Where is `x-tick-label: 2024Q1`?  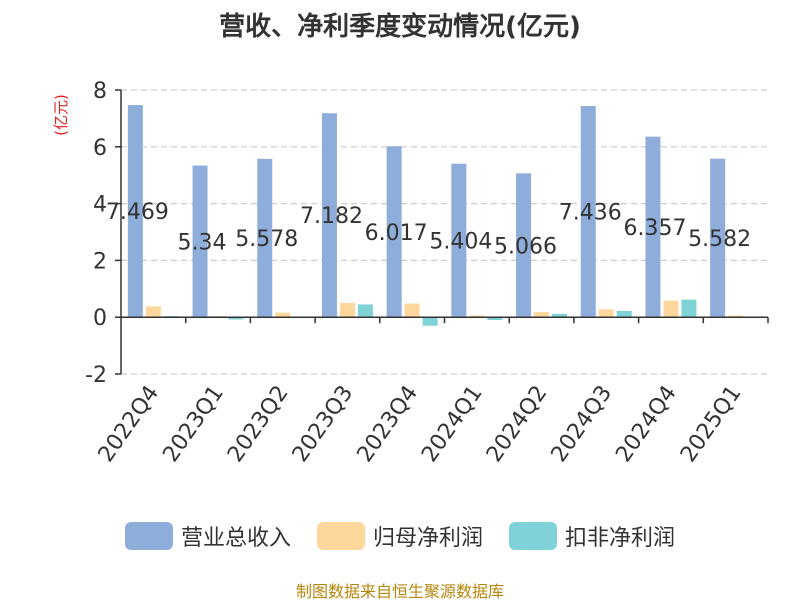
x-tick-label: 2024Q1 is located at coordinates (452, 424).